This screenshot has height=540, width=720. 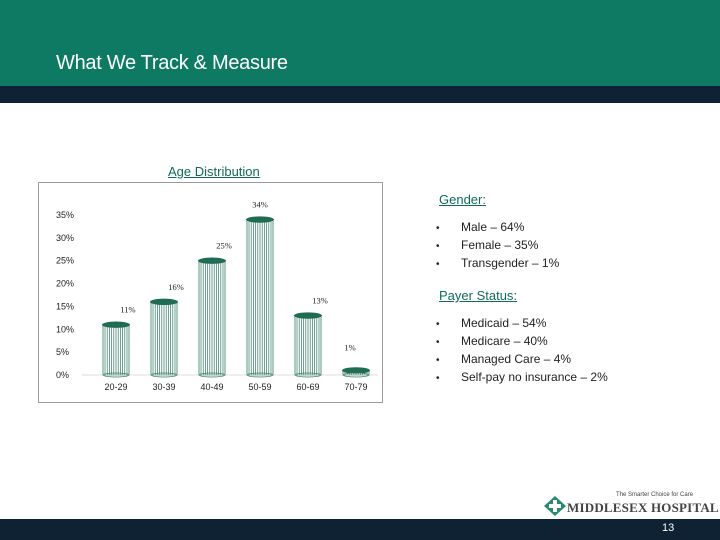 I want to click on header-accent-bar, so click(x=360, y=94).